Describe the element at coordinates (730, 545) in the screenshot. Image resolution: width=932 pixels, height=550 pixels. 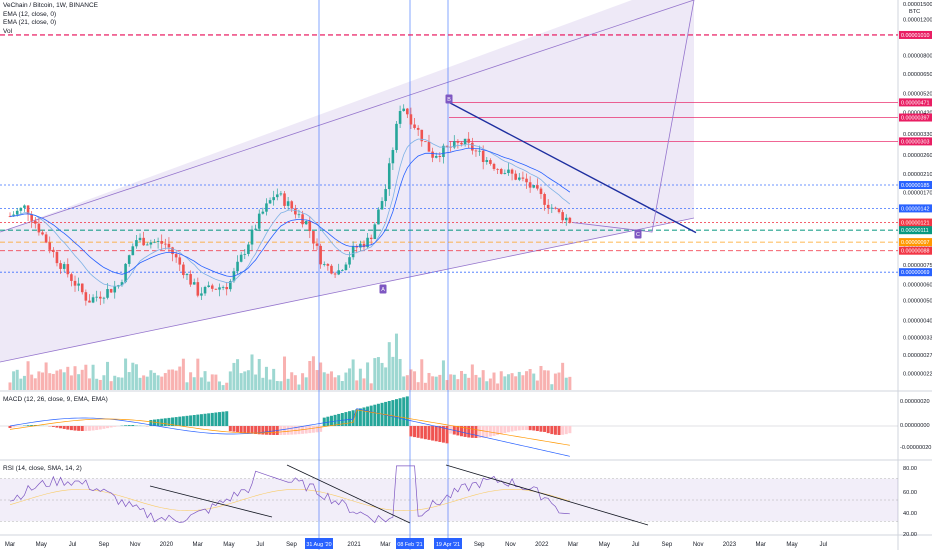
I see `time-axis-tick: 2023` at that location.